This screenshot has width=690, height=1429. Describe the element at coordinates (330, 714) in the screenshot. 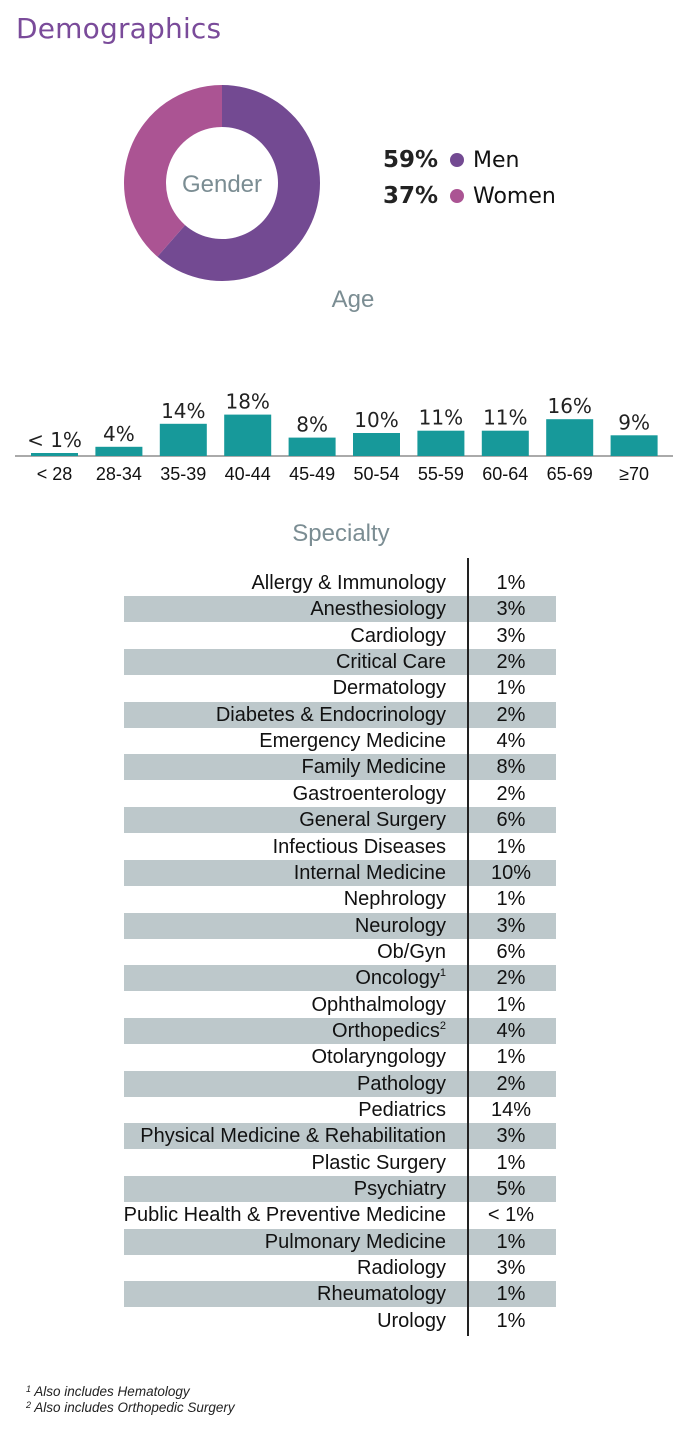

I see `specialty-name: Diabetes & Endocrinology` at that location.